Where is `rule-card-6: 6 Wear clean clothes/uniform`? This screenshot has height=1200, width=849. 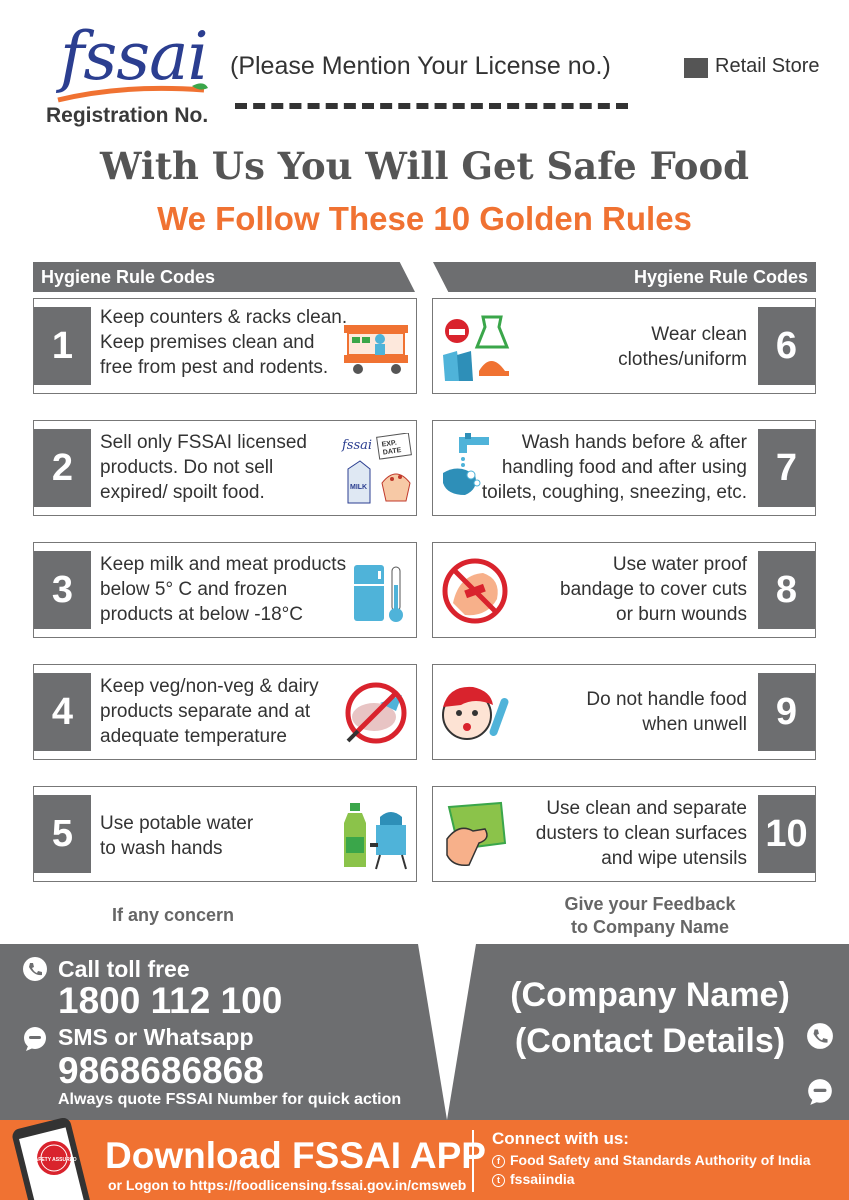
rule-card-6: 6 Wear clean clothes/uniform is located at coordinates (624, 346).